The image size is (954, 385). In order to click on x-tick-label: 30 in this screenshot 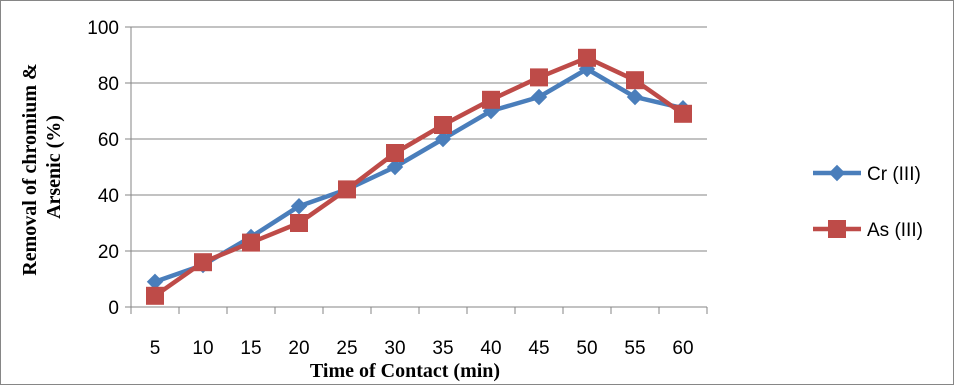, I will do `click(394, 348)`.